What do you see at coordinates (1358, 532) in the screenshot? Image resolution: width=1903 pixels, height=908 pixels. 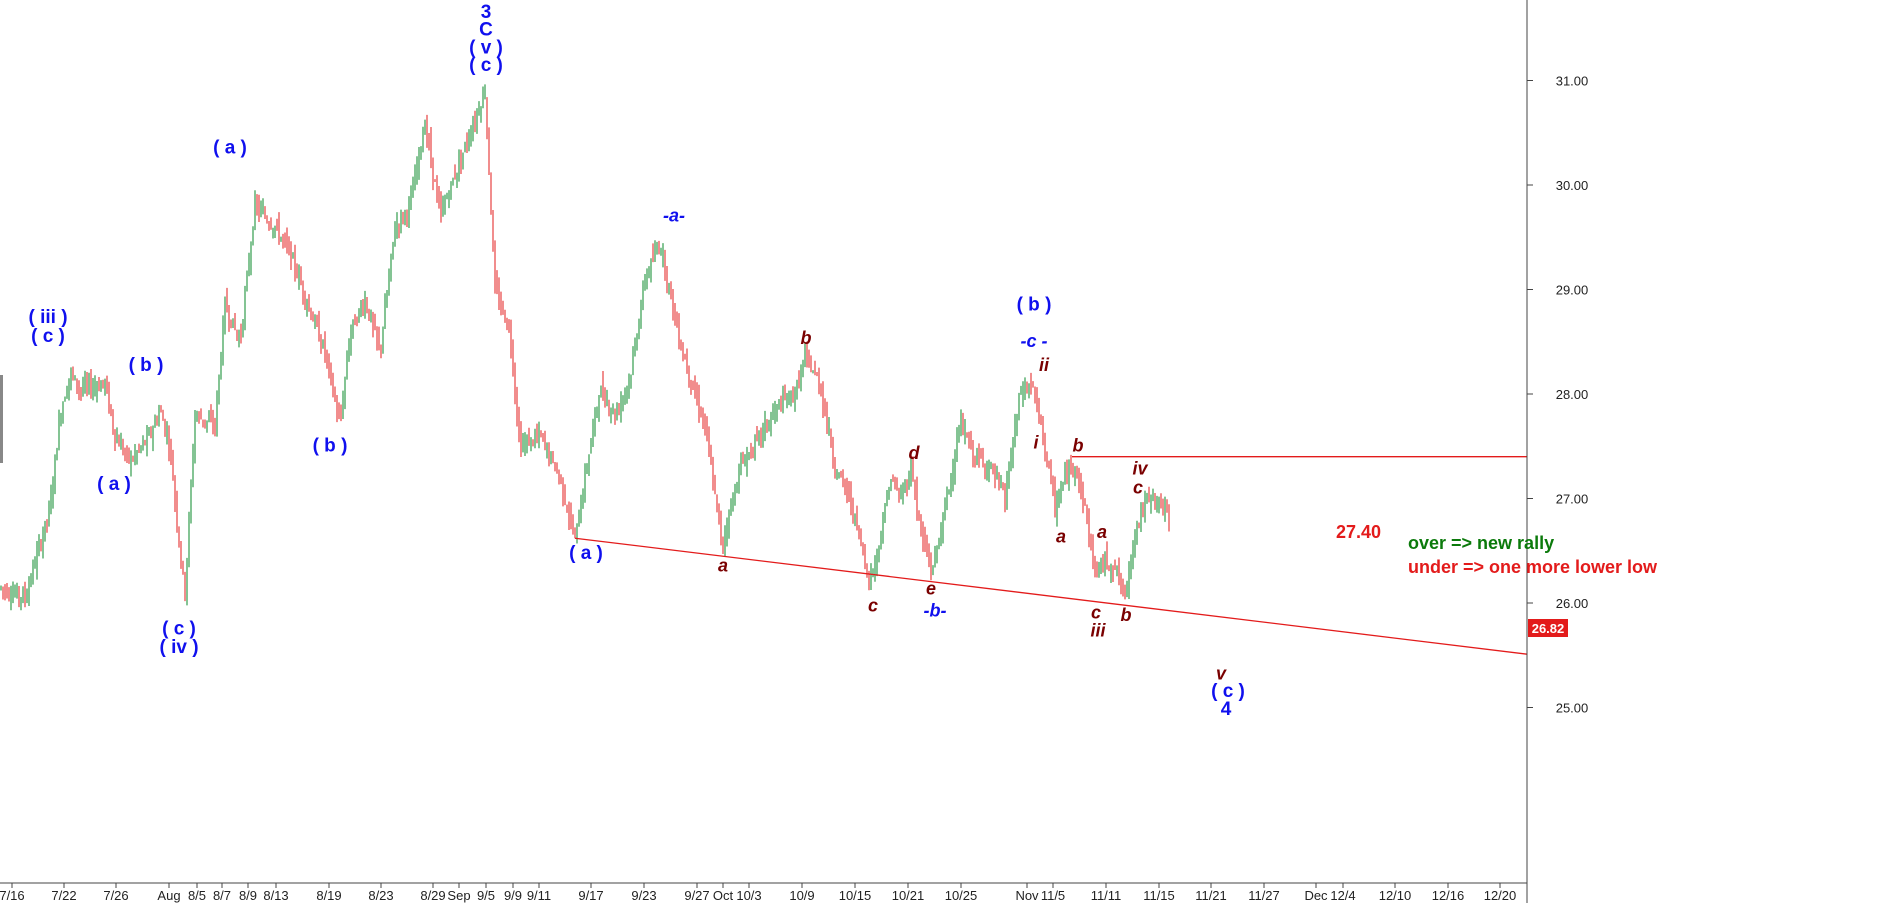 I see `level-value-label: 27.40` at bounding box center [1358, 532].